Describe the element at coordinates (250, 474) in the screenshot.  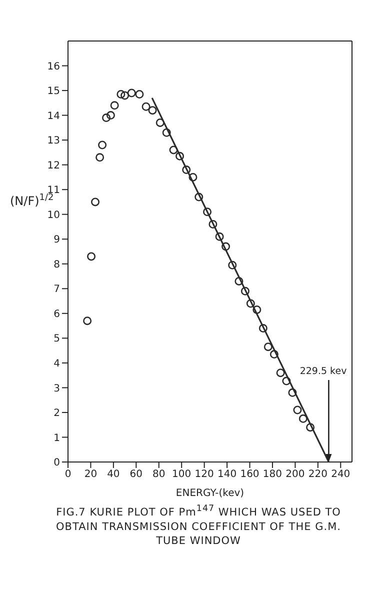
I see `x-tick-label: 160` at that location.